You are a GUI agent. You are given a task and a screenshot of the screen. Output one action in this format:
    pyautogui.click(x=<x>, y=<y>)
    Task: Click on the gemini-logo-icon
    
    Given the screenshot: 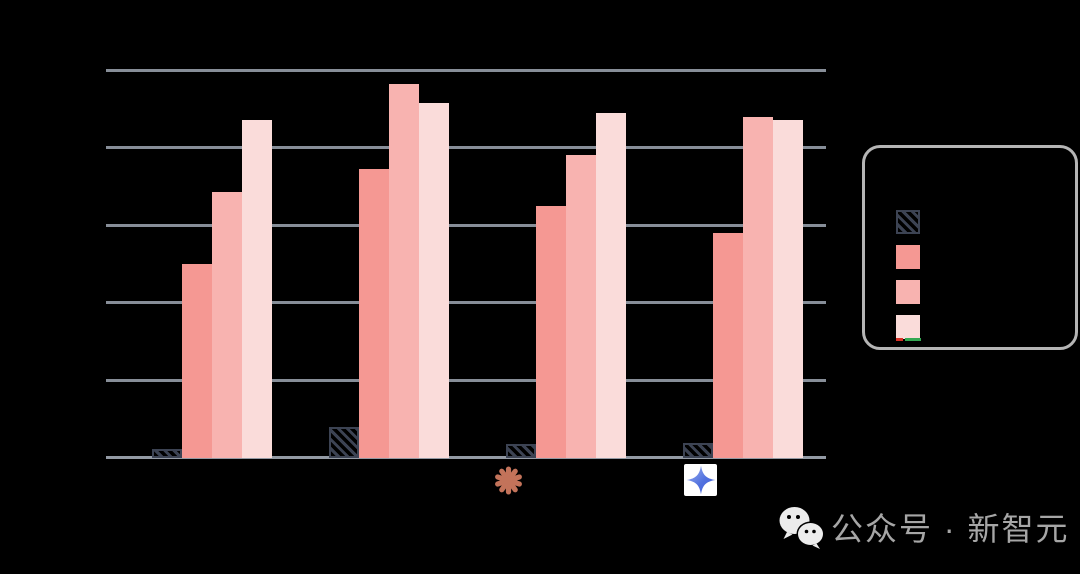 What is the action you would take?
    pyautogui.click(x=700, y=480)
    